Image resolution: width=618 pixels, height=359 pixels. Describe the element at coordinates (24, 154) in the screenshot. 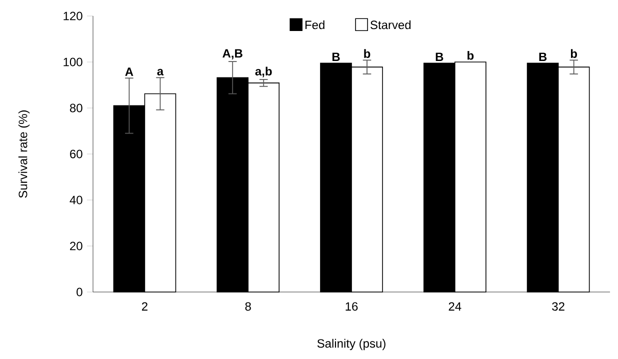

I see `y-axis-title: Survival rate (%)` at that location.